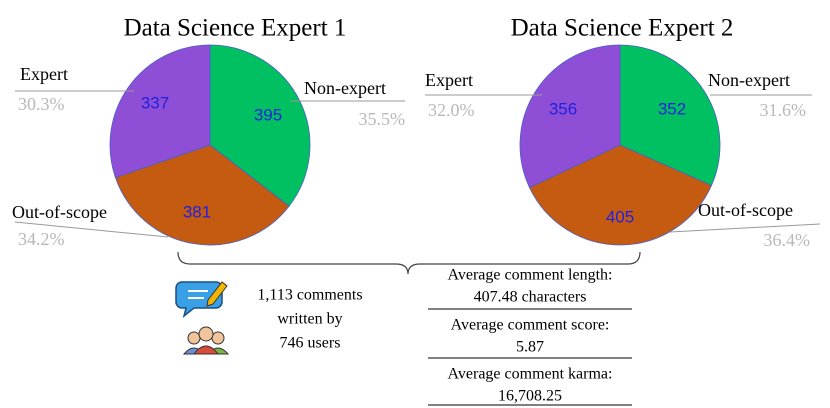  Describe the element at coordinates (235, 28) in the screenshot. I see `chart-title: Data Science Expert 1` at that location.